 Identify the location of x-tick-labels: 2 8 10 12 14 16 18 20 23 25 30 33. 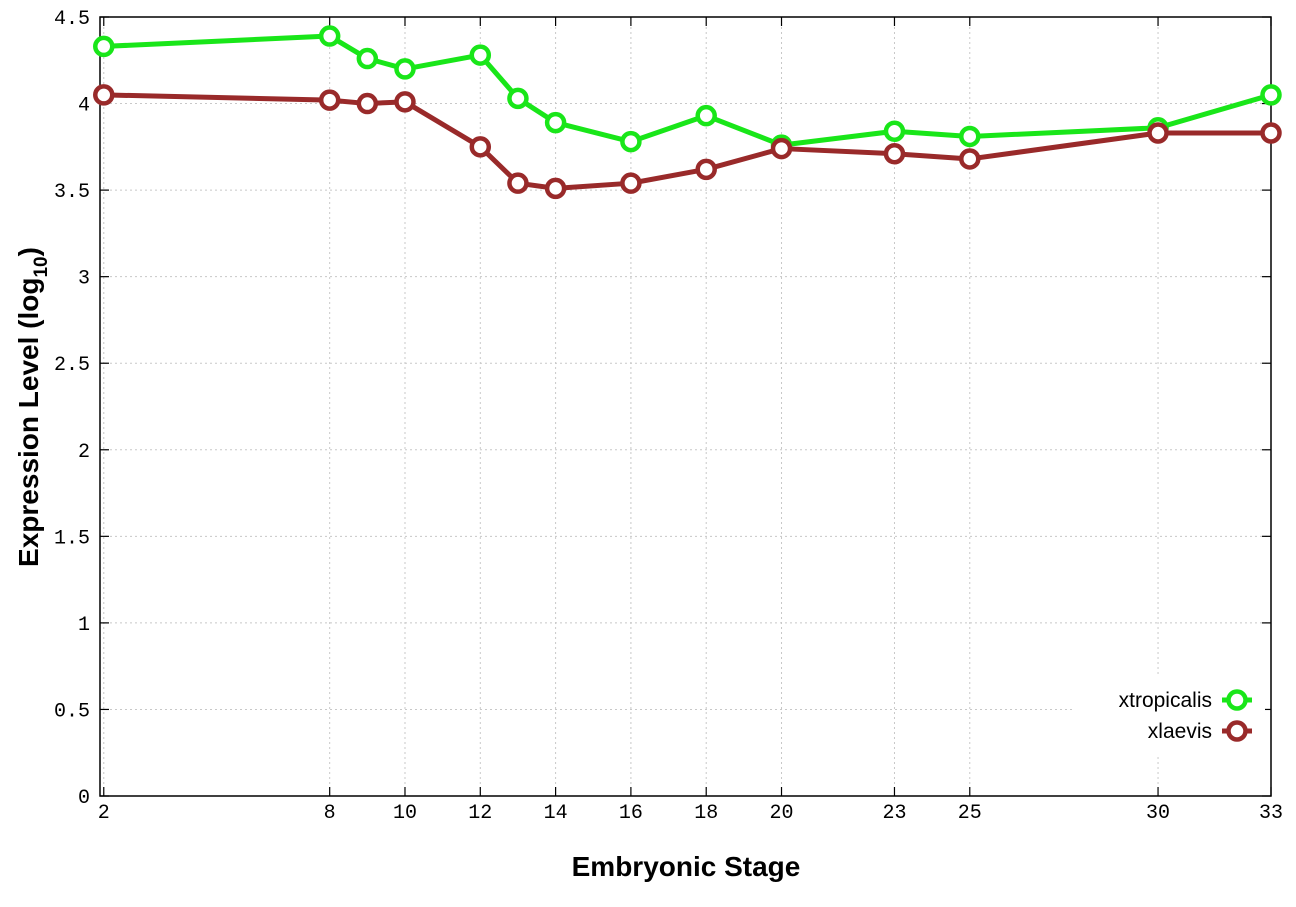
(690, 813).